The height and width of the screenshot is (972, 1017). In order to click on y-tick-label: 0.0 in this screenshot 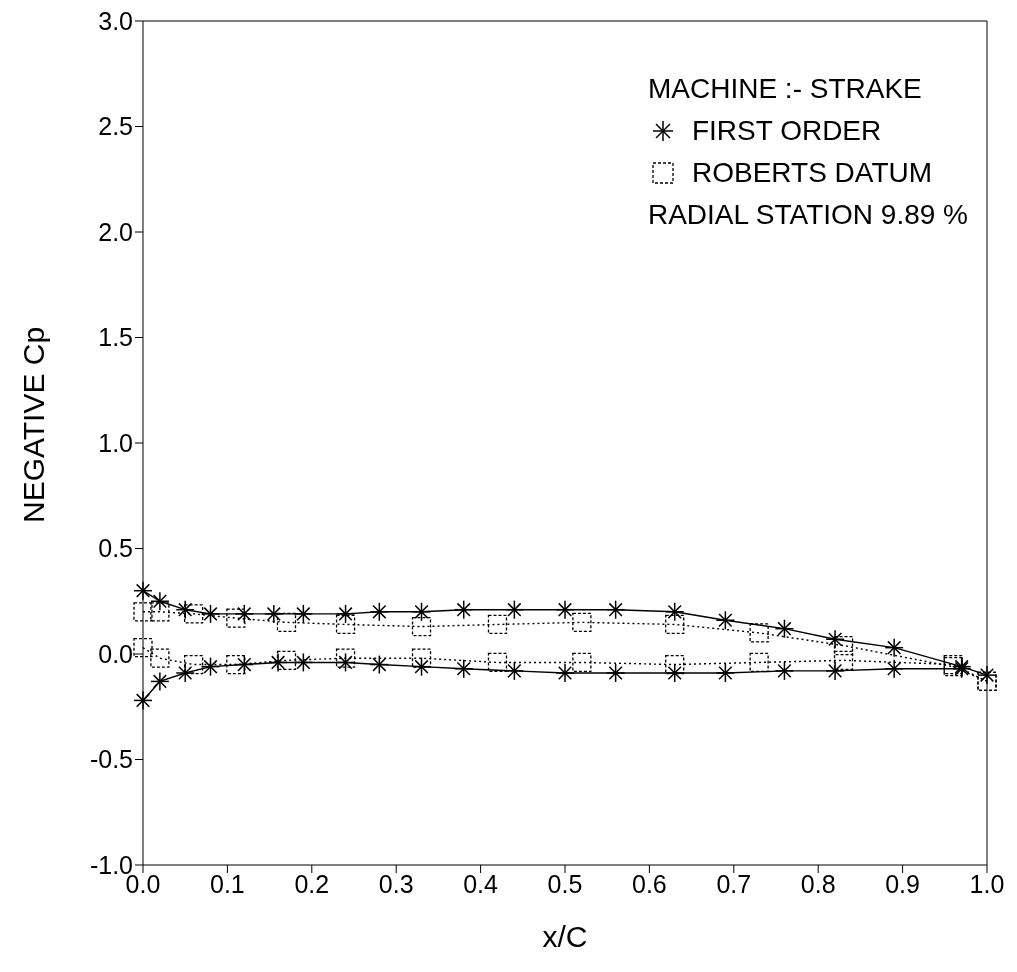, I will do `click(115, 653)`.